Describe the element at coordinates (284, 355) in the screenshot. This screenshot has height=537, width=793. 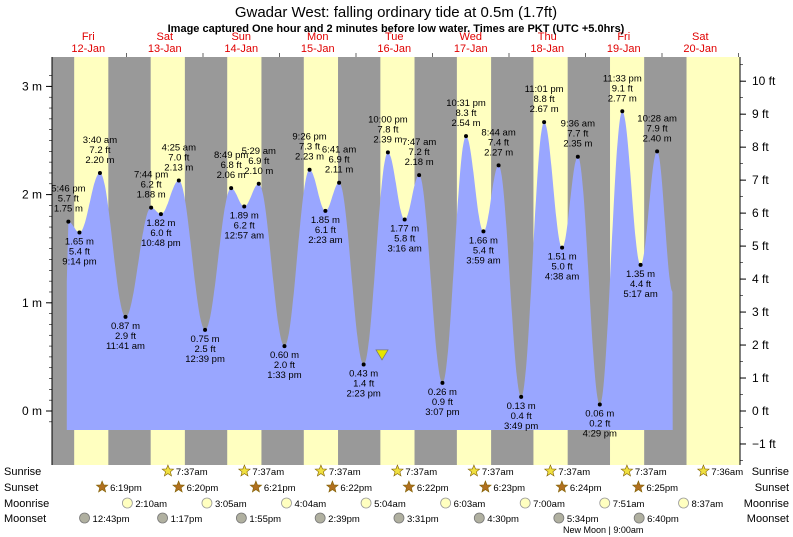
I see `extreme-metres: 0.60 m` at that location.